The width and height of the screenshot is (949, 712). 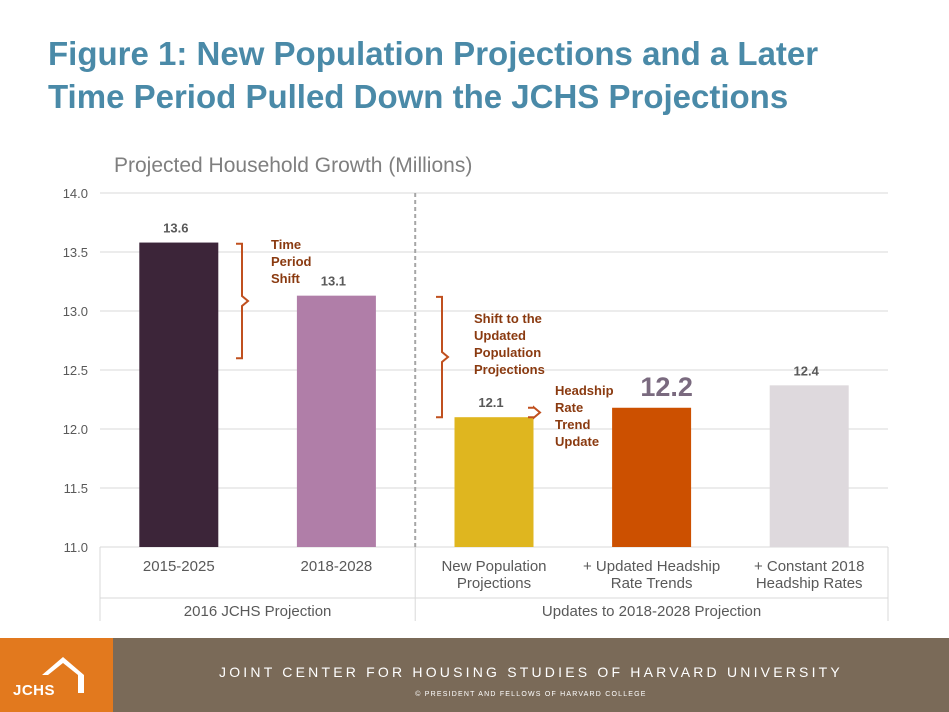 What do you see at coordinates (569, 407) in the screenshot?
I see `annotation-label: Rate` at bounding box center [569, 407].